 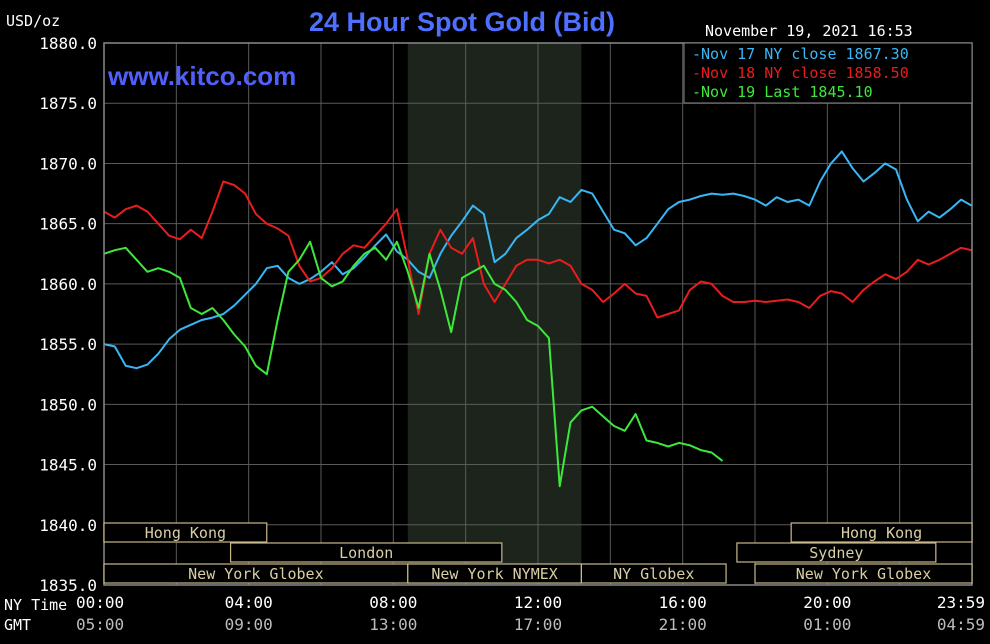 I want to click on y-tick-label: 1840.0, so click(x=68, y=525).